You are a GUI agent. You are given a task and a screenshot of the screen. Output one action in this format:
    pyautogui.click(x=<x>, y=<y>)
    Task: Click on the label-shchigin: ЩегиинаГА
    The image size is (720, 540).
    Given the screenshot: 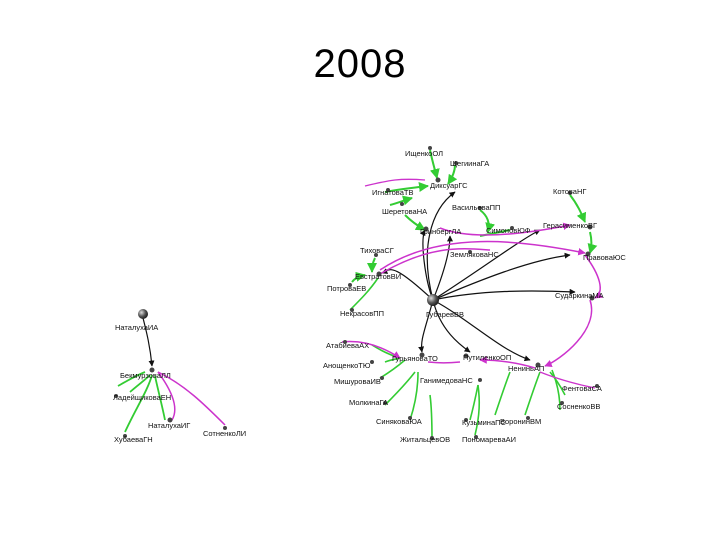 What is the action you would take?
    pyautogui.click(x=469, y=163)
    